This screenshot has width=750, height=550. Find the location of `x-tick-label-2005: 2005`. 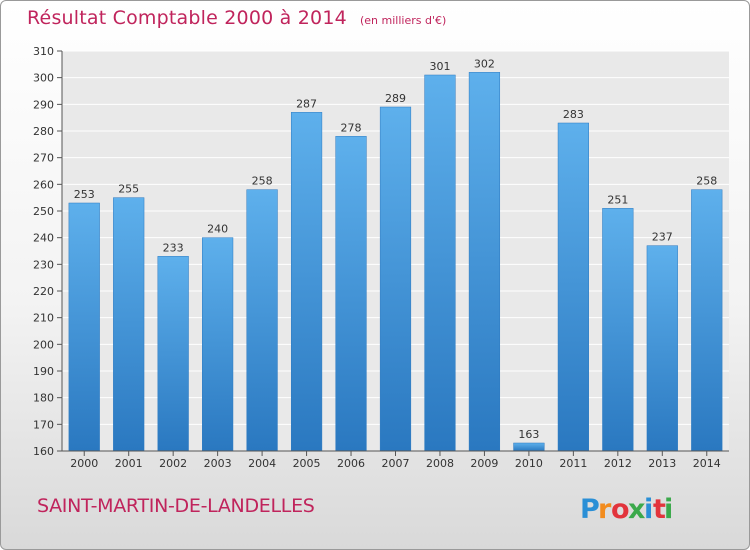

x-tick-label-2005: 2005 is located at coordinates (307, 463).